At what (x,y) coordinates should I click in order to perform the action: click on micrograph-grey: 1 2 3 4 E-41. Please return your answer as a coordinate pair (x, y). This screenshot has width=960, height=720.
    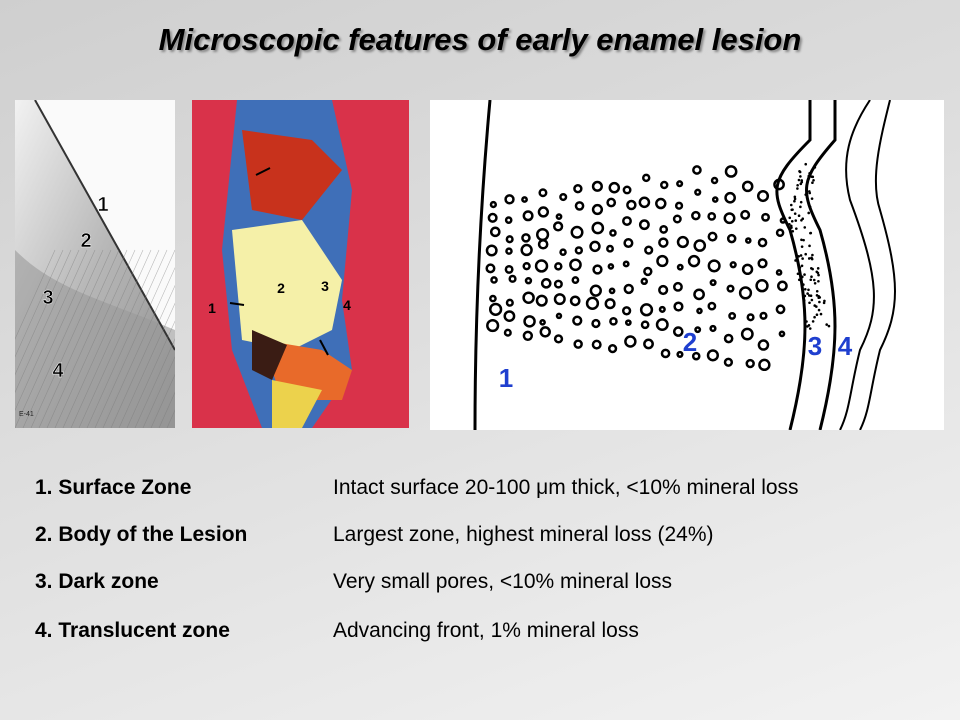
    Looking at the image, I should click on (95, 264).